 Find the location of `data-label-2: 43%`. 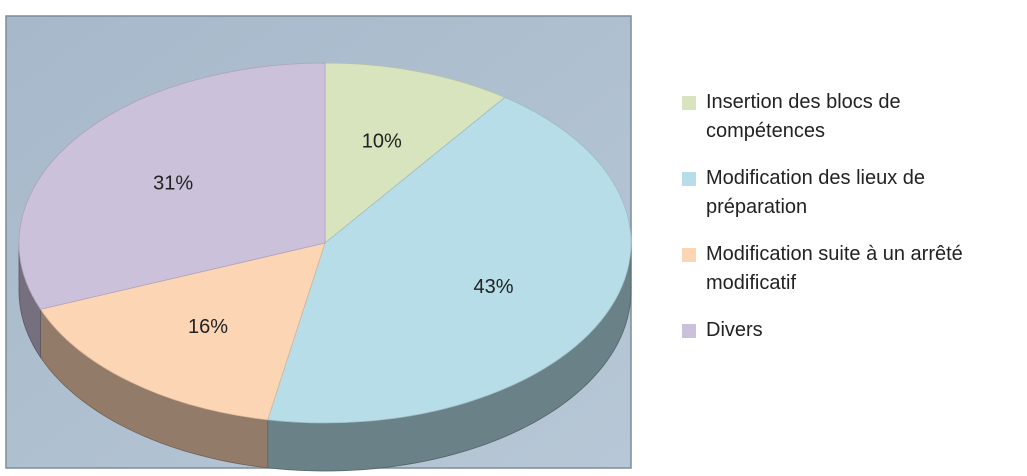

data-label-2: 43% is located at coordinates (493, 287).